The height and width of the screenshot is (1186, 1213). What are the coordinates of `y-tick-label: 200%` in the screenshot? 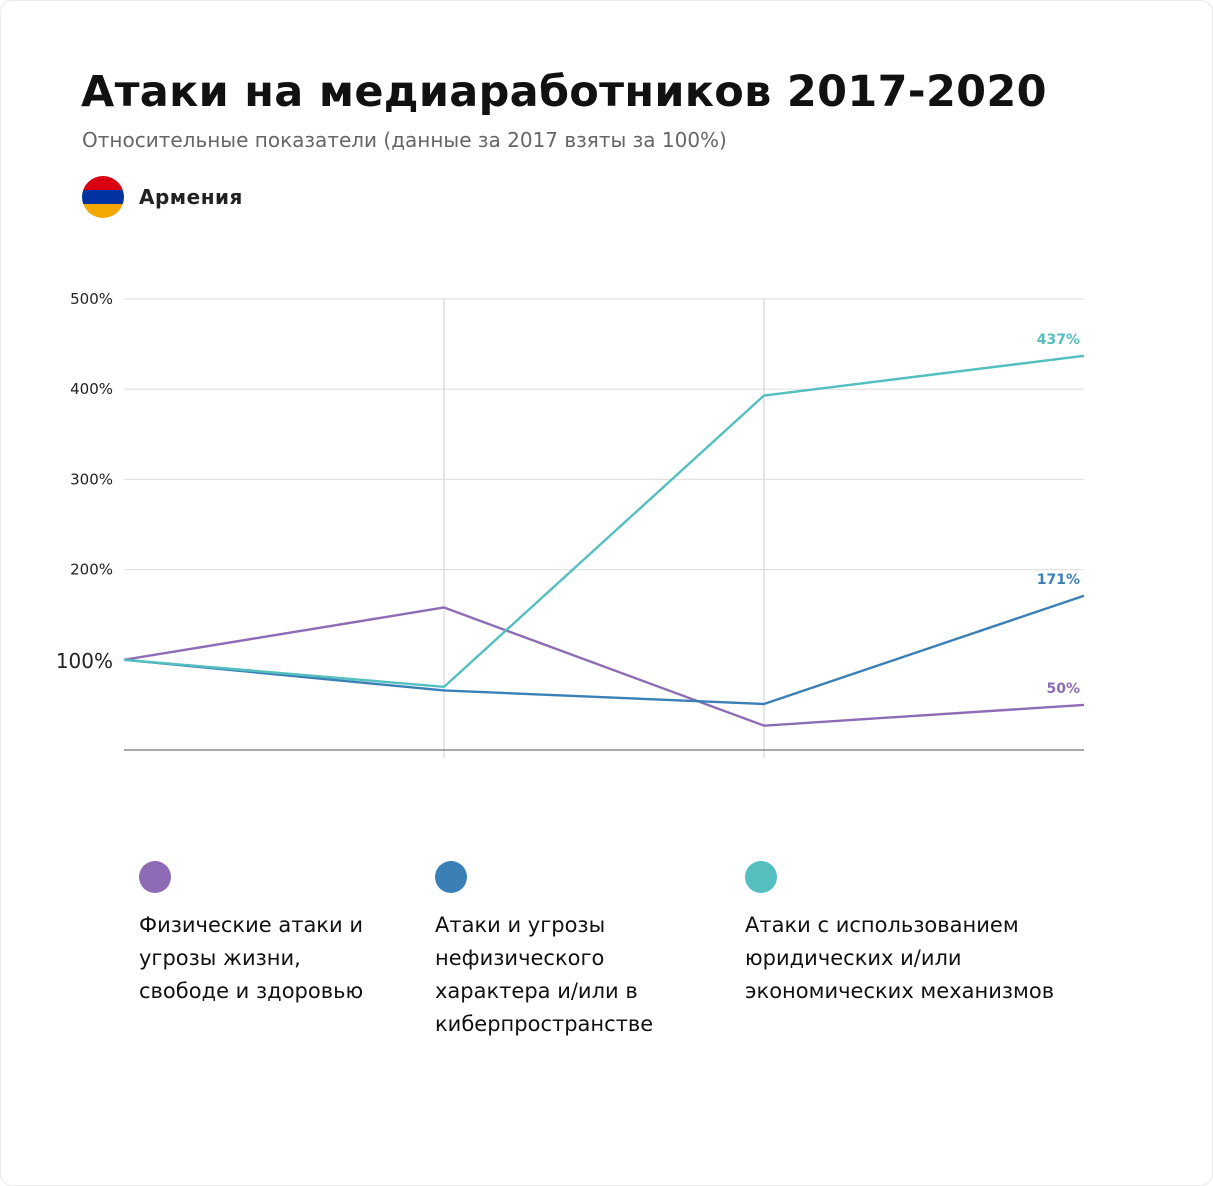 It's located at (91, 570).